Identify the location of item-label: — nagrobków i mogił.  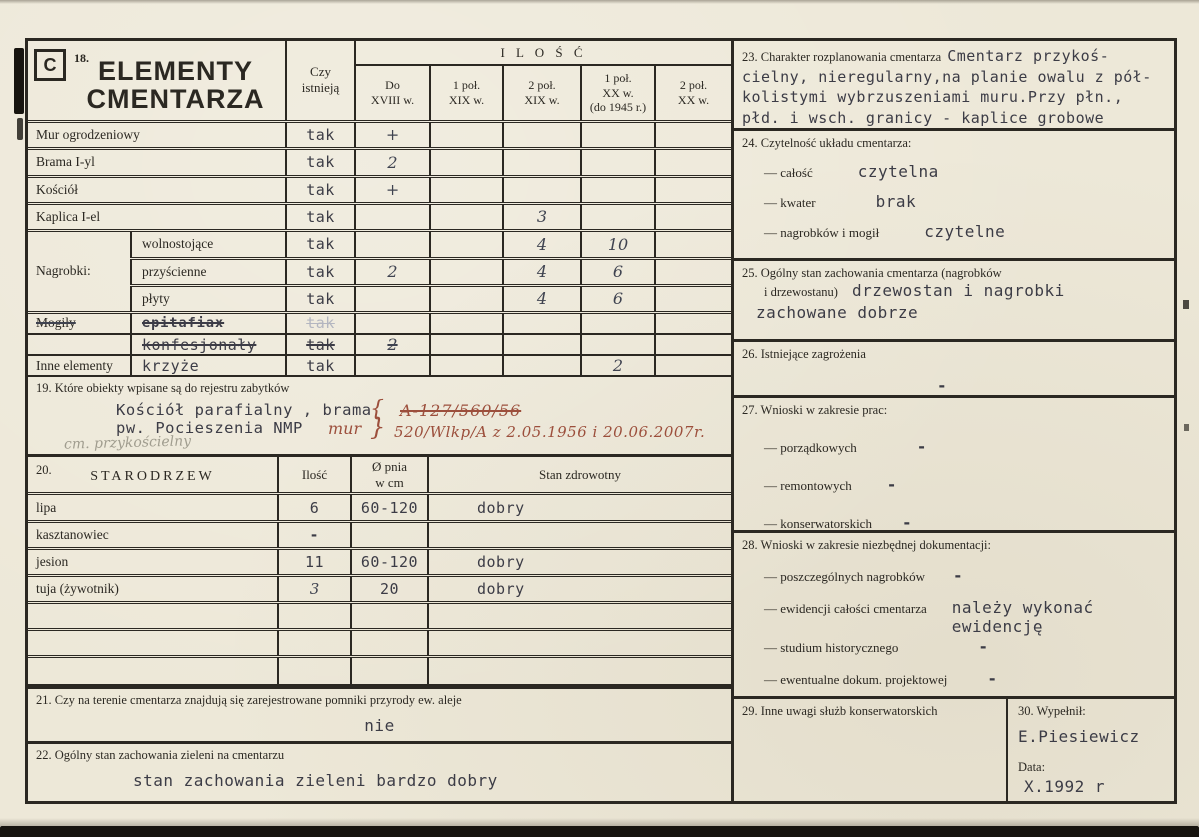
(822, 232).